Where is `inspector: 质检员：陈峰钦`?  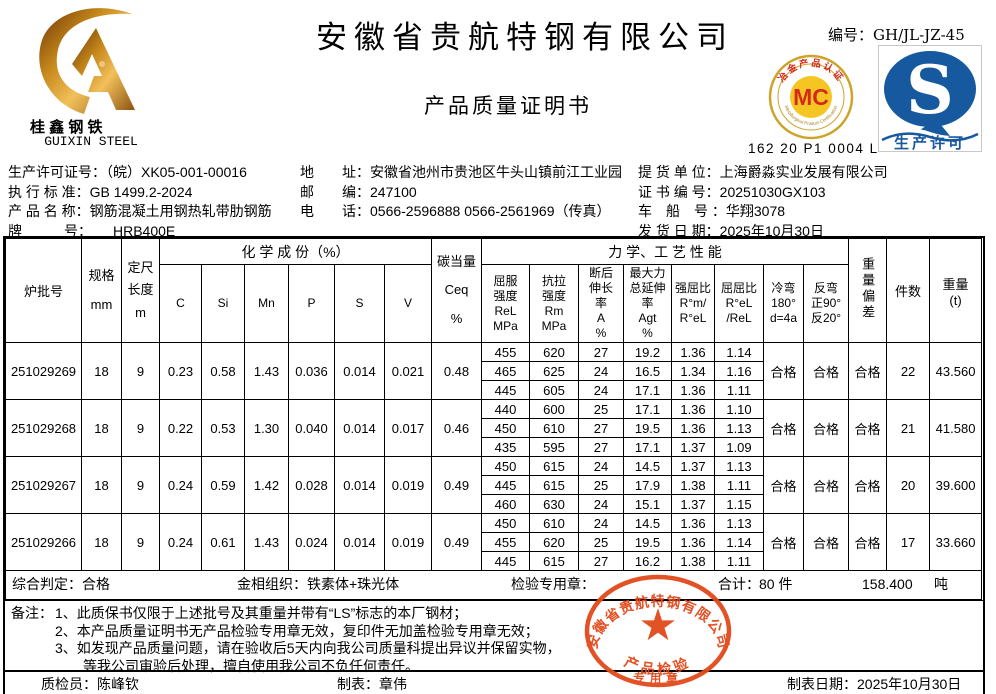
inspector: 质检员：陈峰钦 is located at coordinates (90, 684).